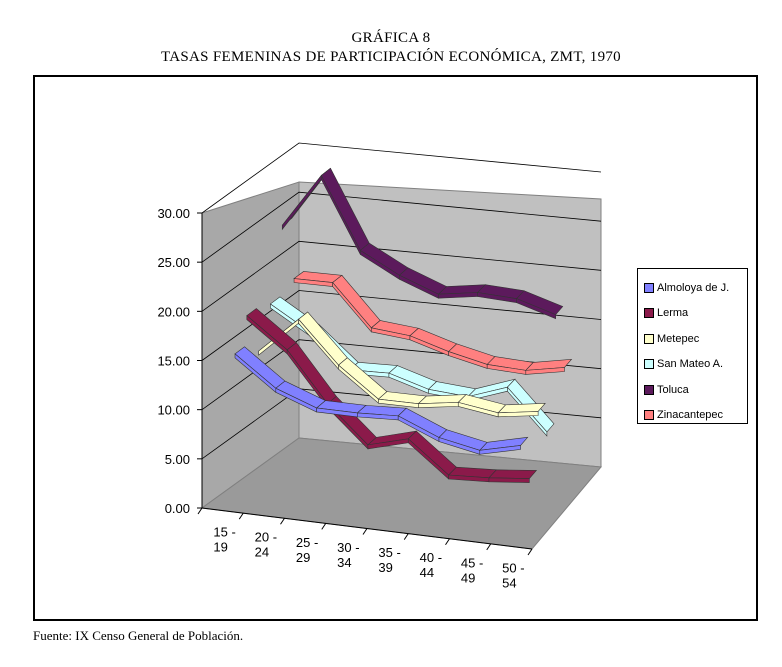 This screenshot has width=782, height=667. I want to click on legend-label: Almoloya de J., so click(693, 287).